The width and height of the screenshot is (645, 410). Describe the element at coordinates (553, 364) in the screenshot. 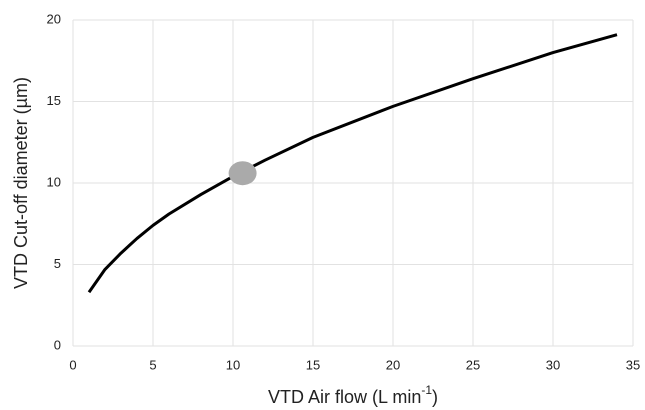

I see `x-tick-label: 30` at that location.